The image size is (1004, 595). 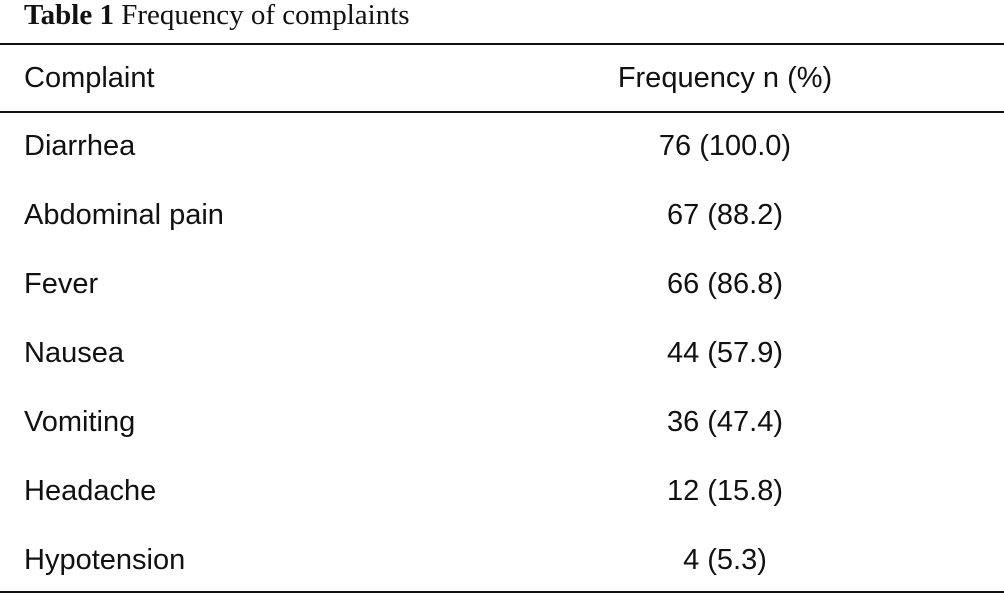 I want to click on table-cell-frequency: 36 (47.4), so click(x=725, y=422).